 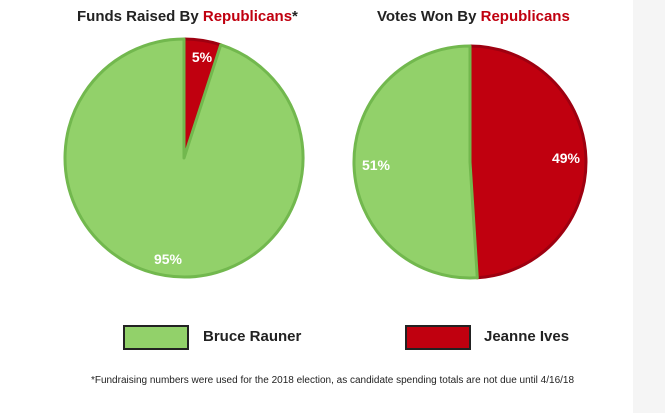 What do you see at coordinates (295, 16) in the screenshot?
I see `chart-title-funds-suffix: *` at bounding box center [295, 16].